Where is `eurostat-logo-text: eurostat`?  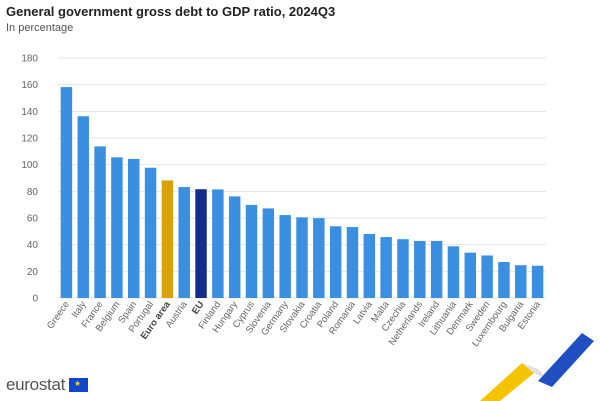
eurostat-logo-text: eurostat is located at coordinates (36, 384).